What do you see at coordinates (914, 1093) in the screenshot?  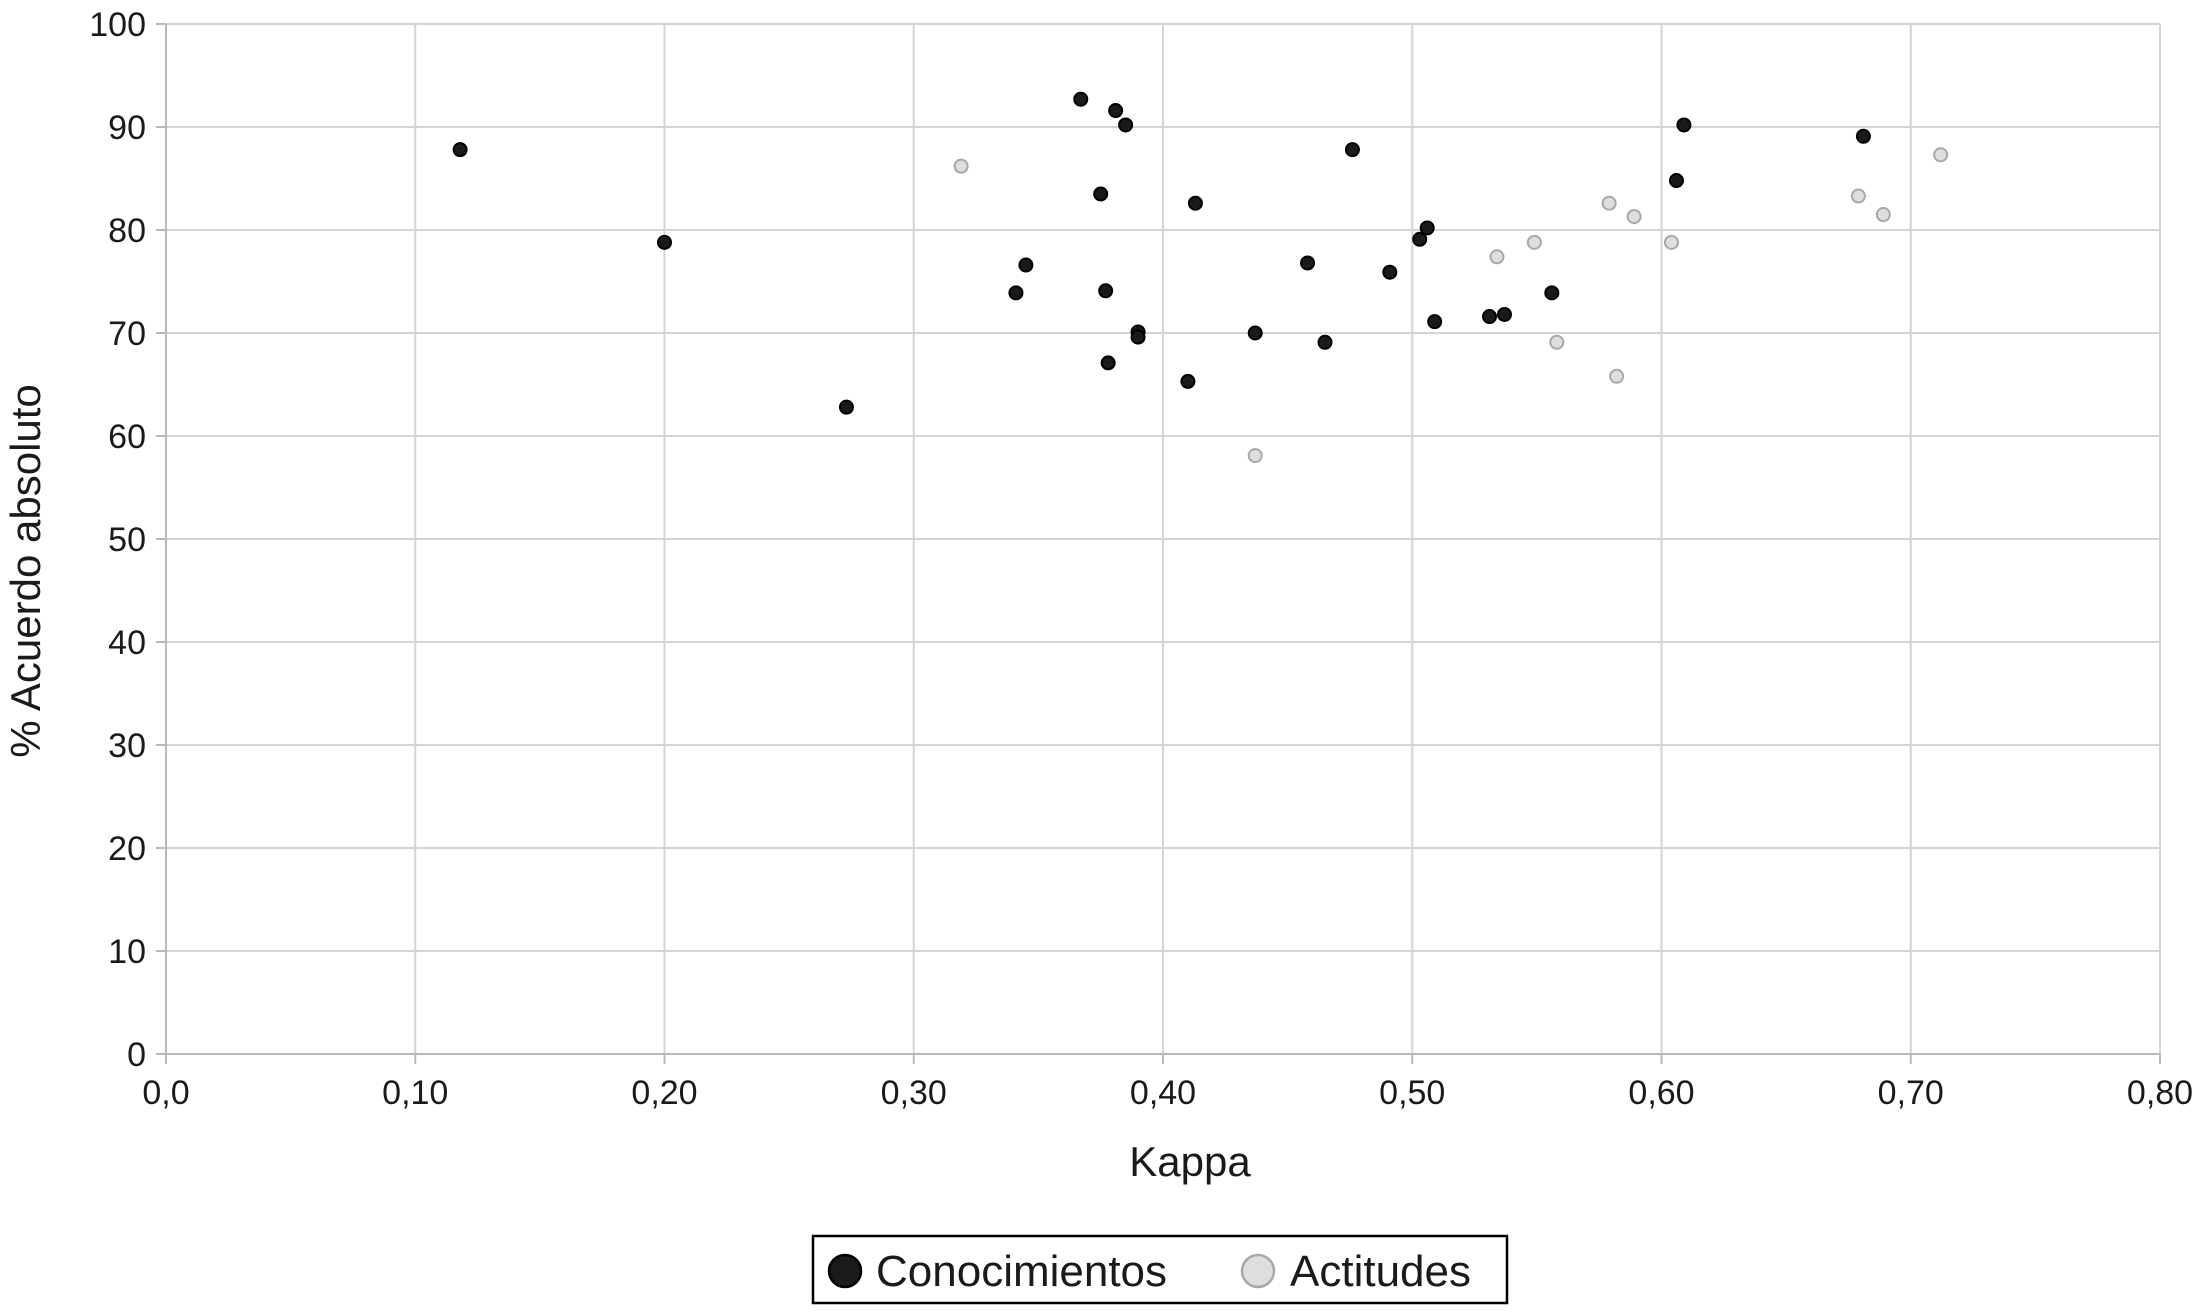 I see `x-tick-label: 0,30` at bounding box center [914, 1093].